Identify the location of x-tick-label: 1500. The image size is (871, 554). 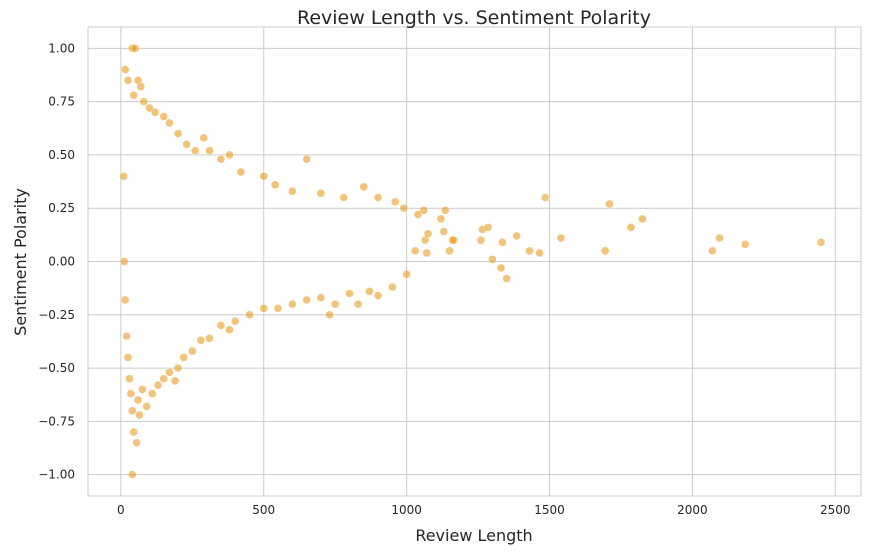
(549, 510).